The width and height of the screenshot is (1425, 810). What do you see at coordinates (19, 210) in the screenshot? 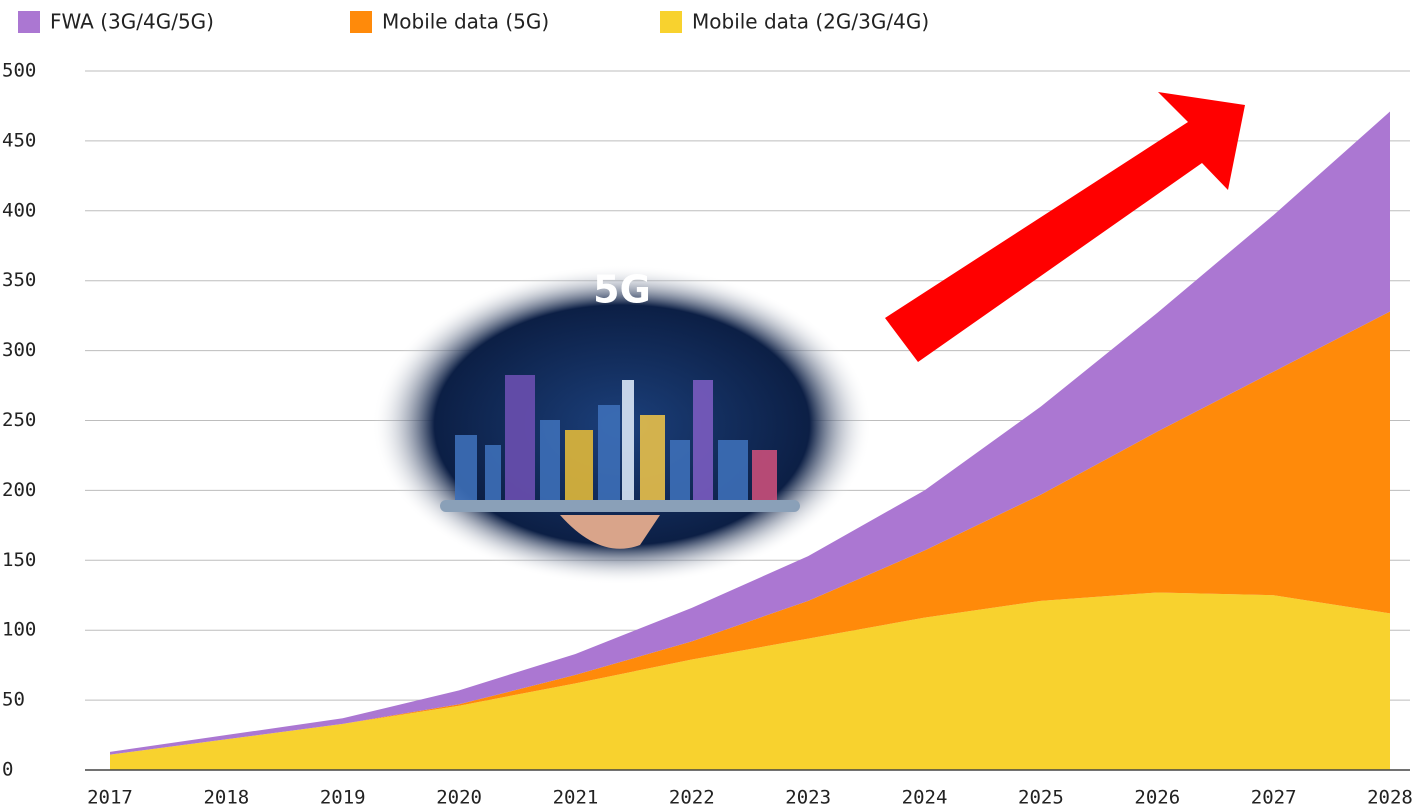
I see `y-tick-label: 400` at bounding box center [19, 210].